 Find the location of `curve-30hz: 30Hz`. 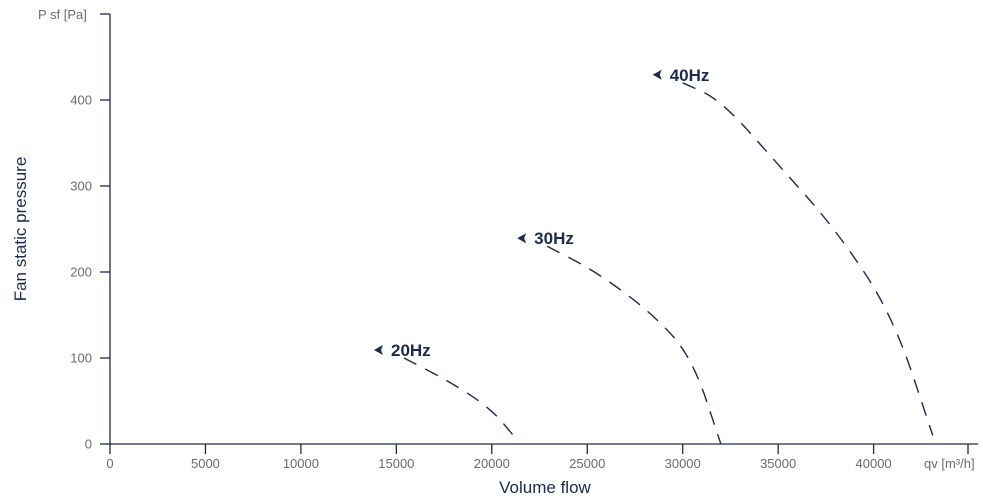

curve-30hz: 30Hz is located at coordinates (619, 337).